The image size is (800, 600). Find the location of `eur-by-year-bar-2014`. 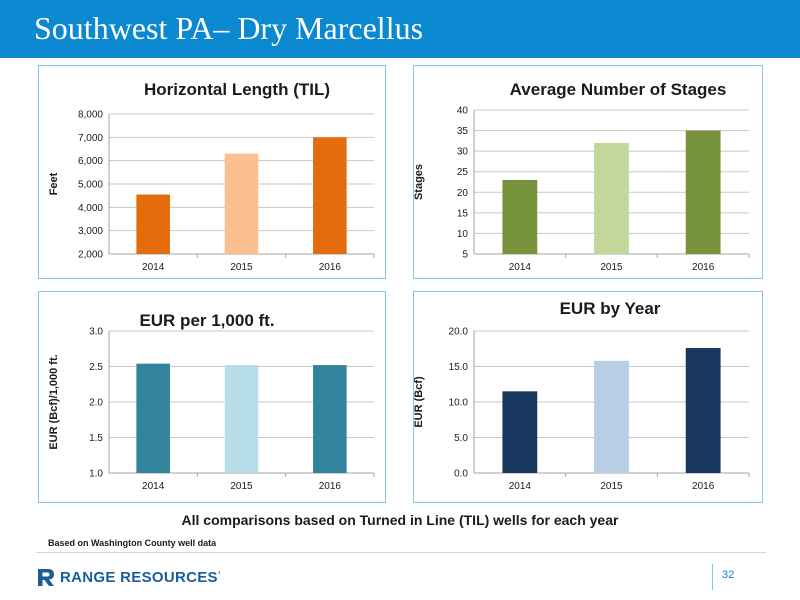

eur-by-year-bar-2014 is located at coordinates (520, 432).